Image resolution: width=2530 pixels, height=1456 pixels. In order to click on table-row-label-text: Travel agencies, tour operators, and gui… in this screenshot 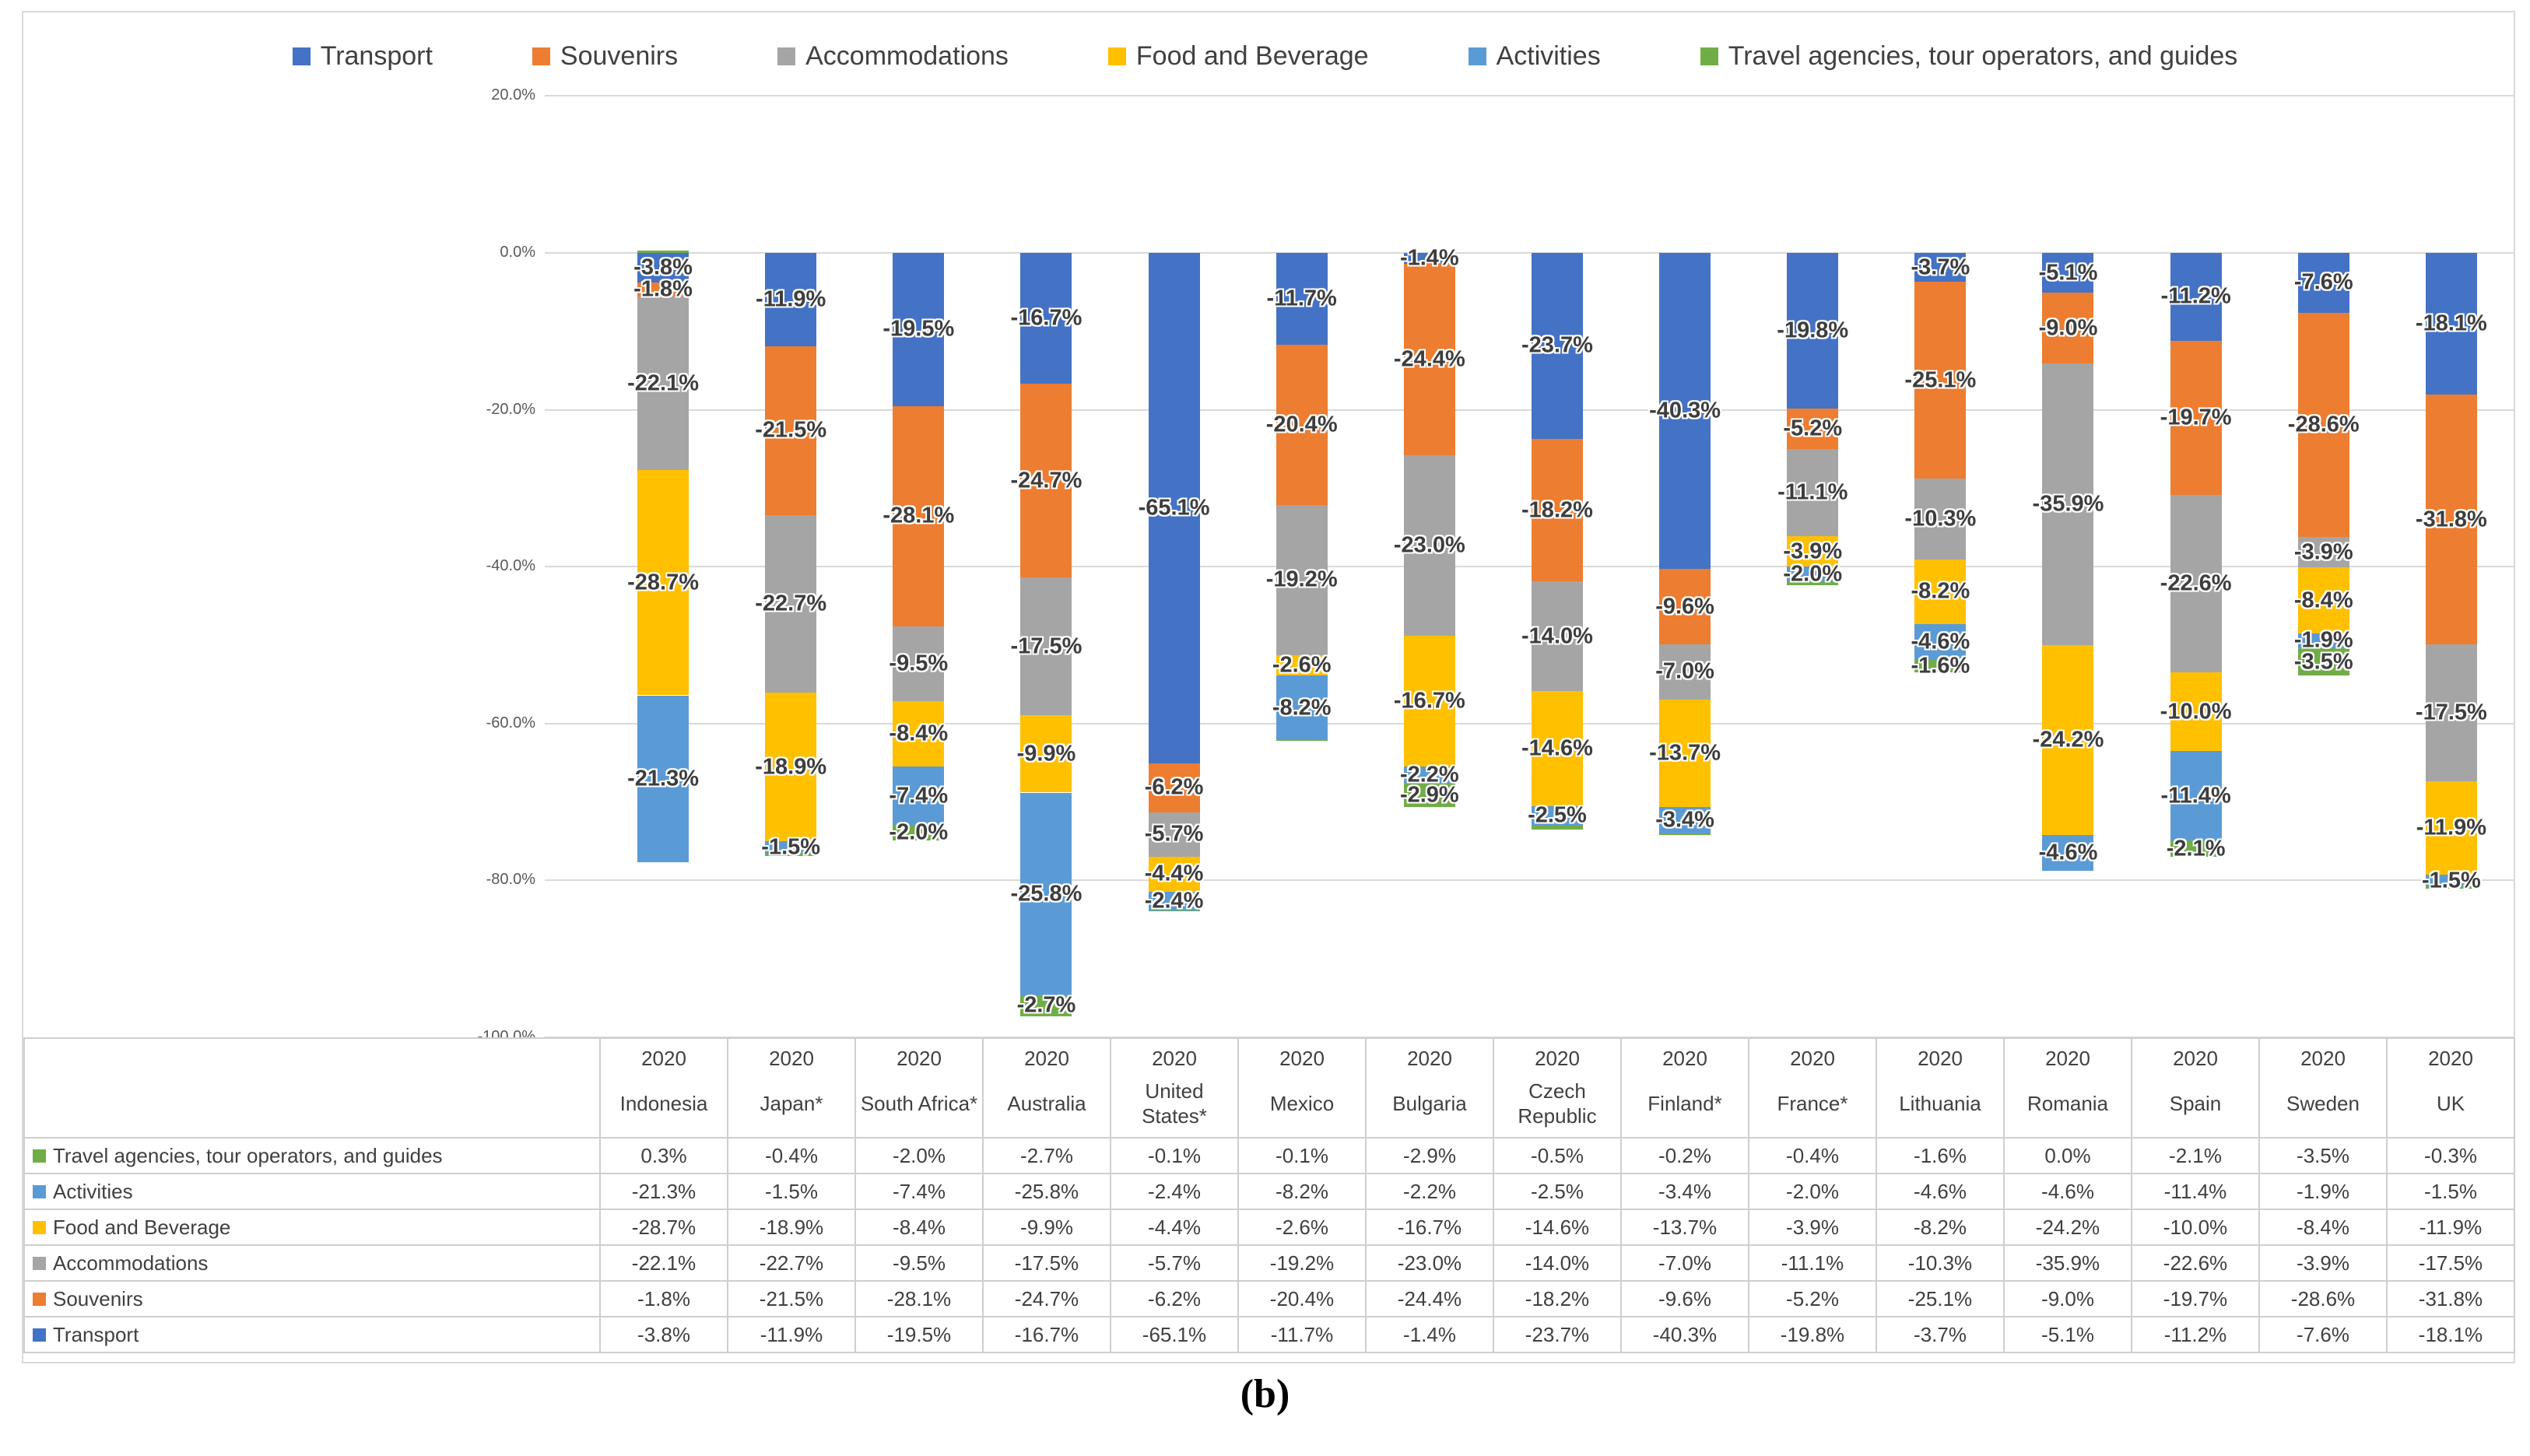, I will do `click(248, 1155)`.